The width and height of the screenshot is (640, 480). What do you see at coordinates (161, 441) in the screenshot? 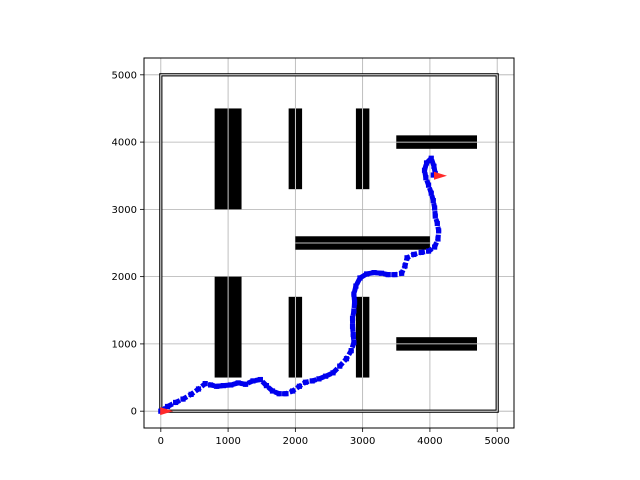
I see `x-tick-label-0: 0` at bounding box center [161, 441].